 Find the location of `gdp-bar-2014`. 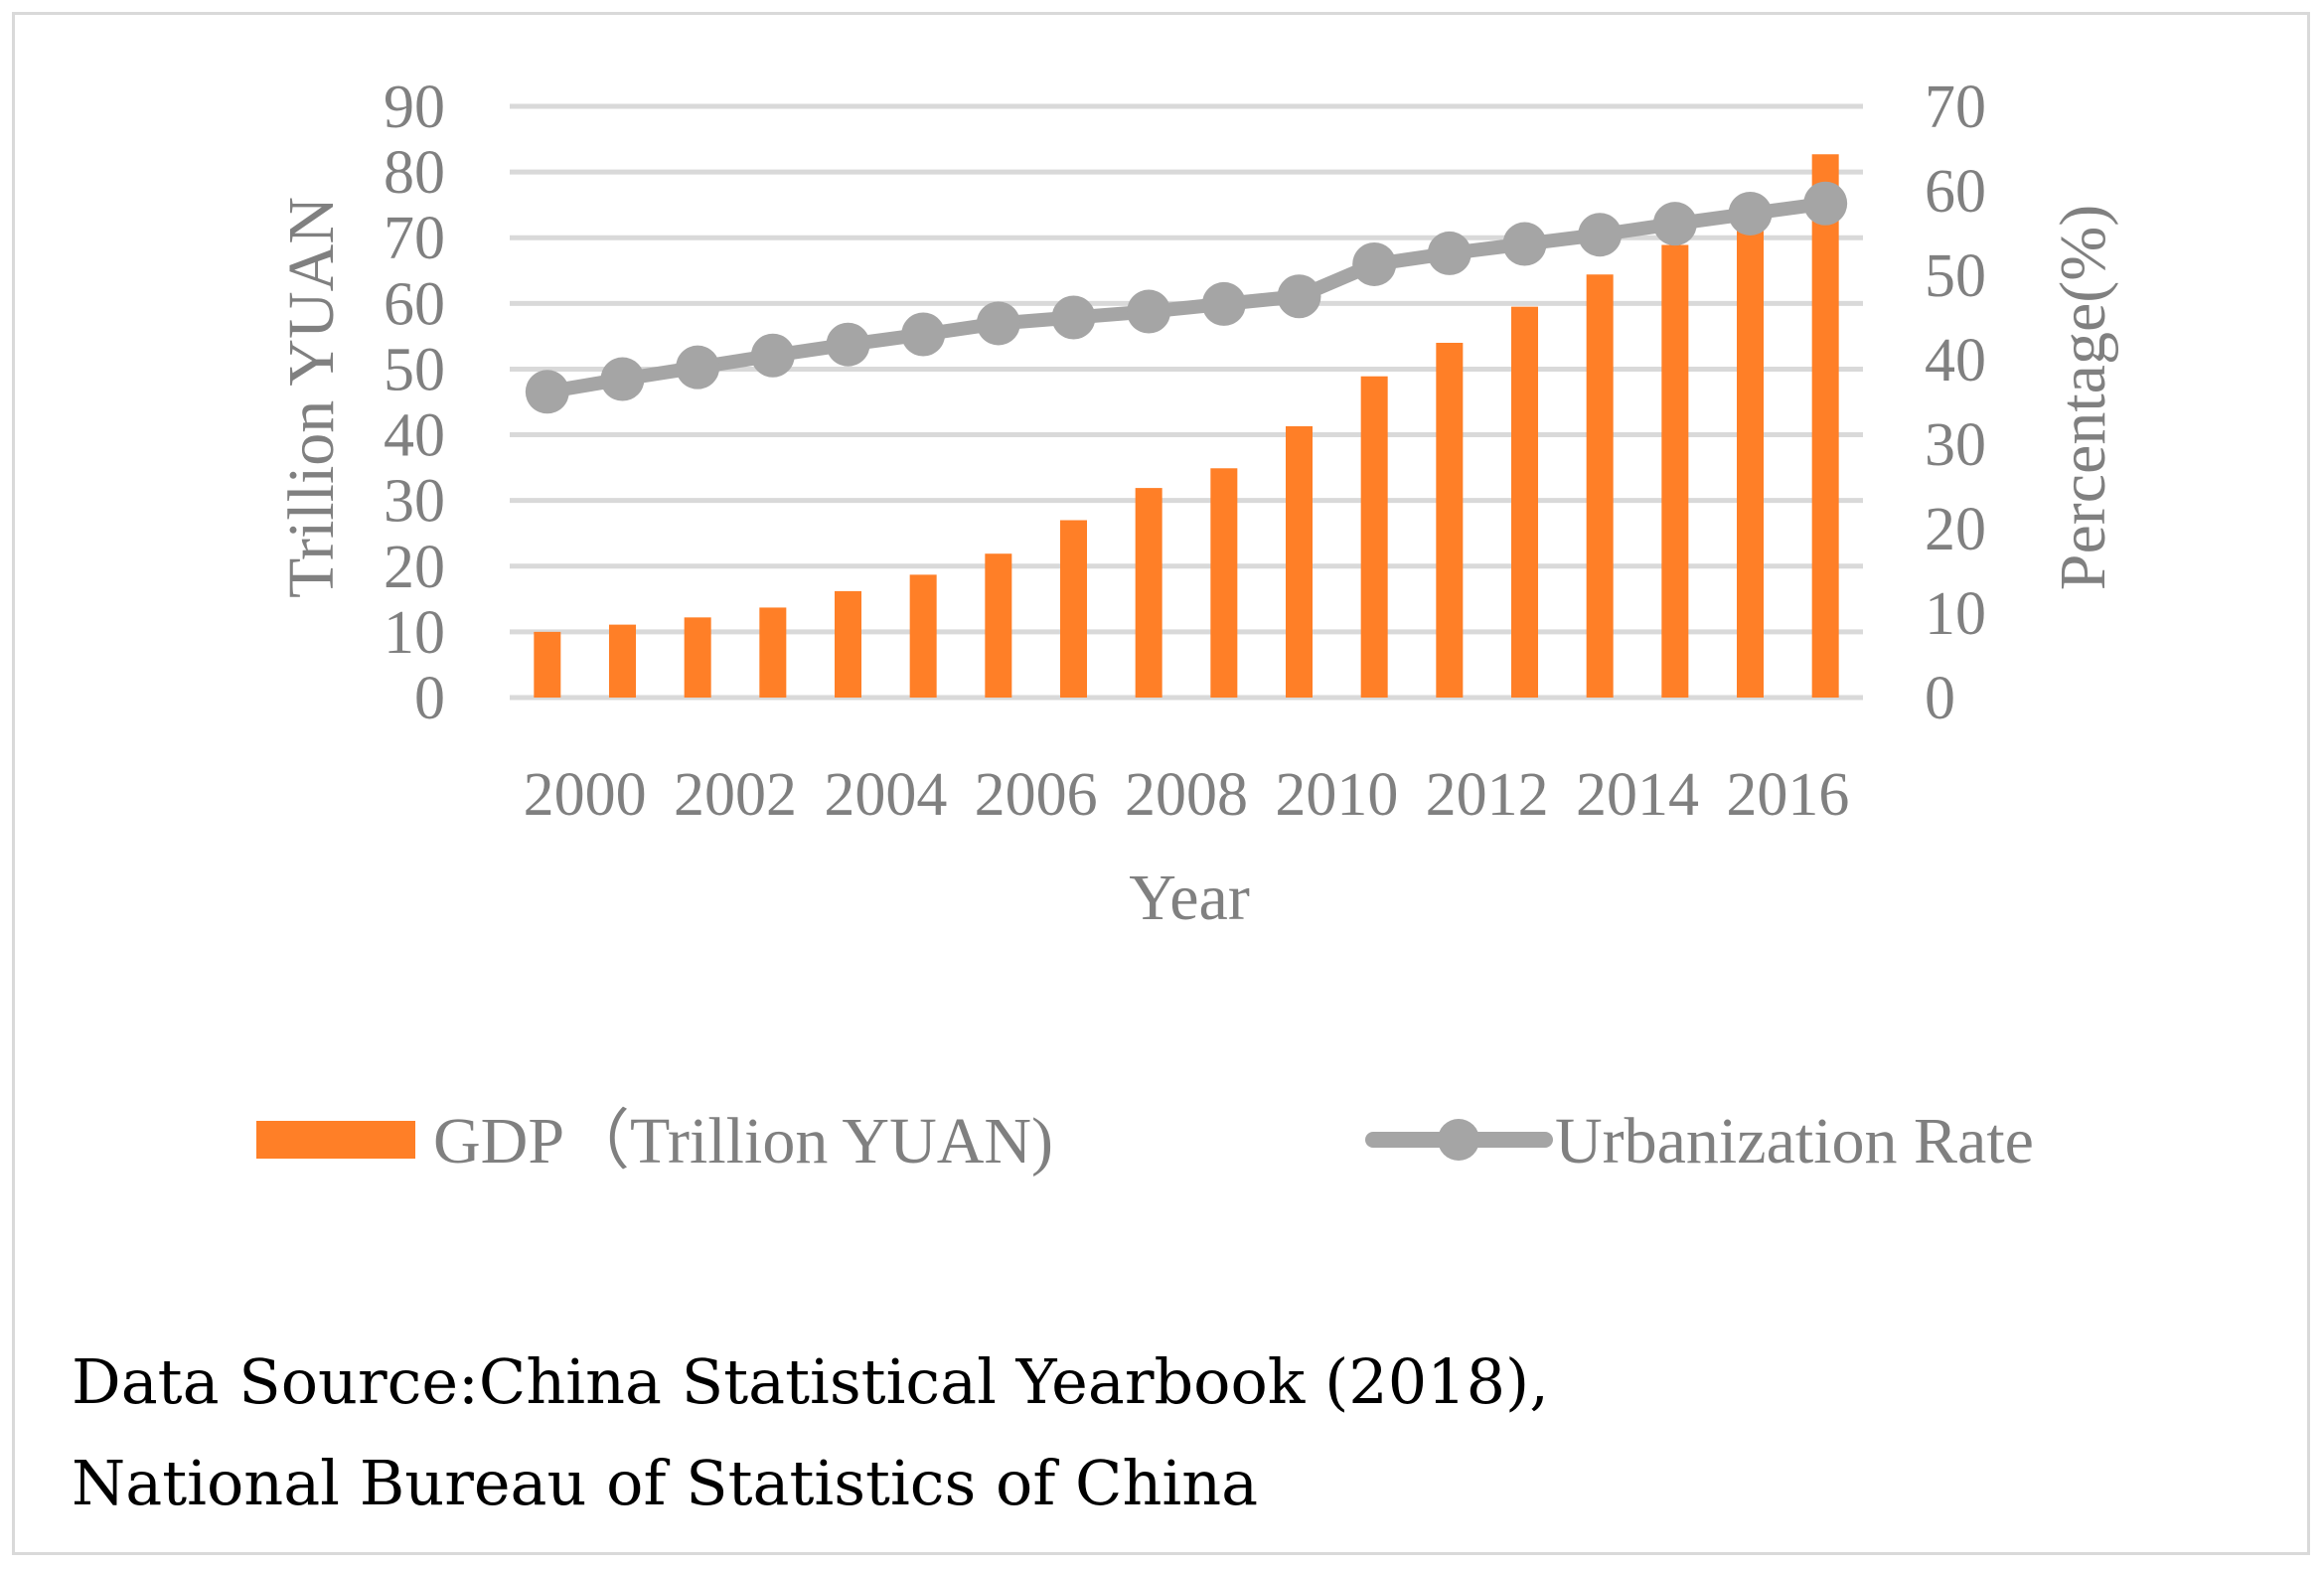

gdp-bar-2014 is located at coordinates (1600, 486).